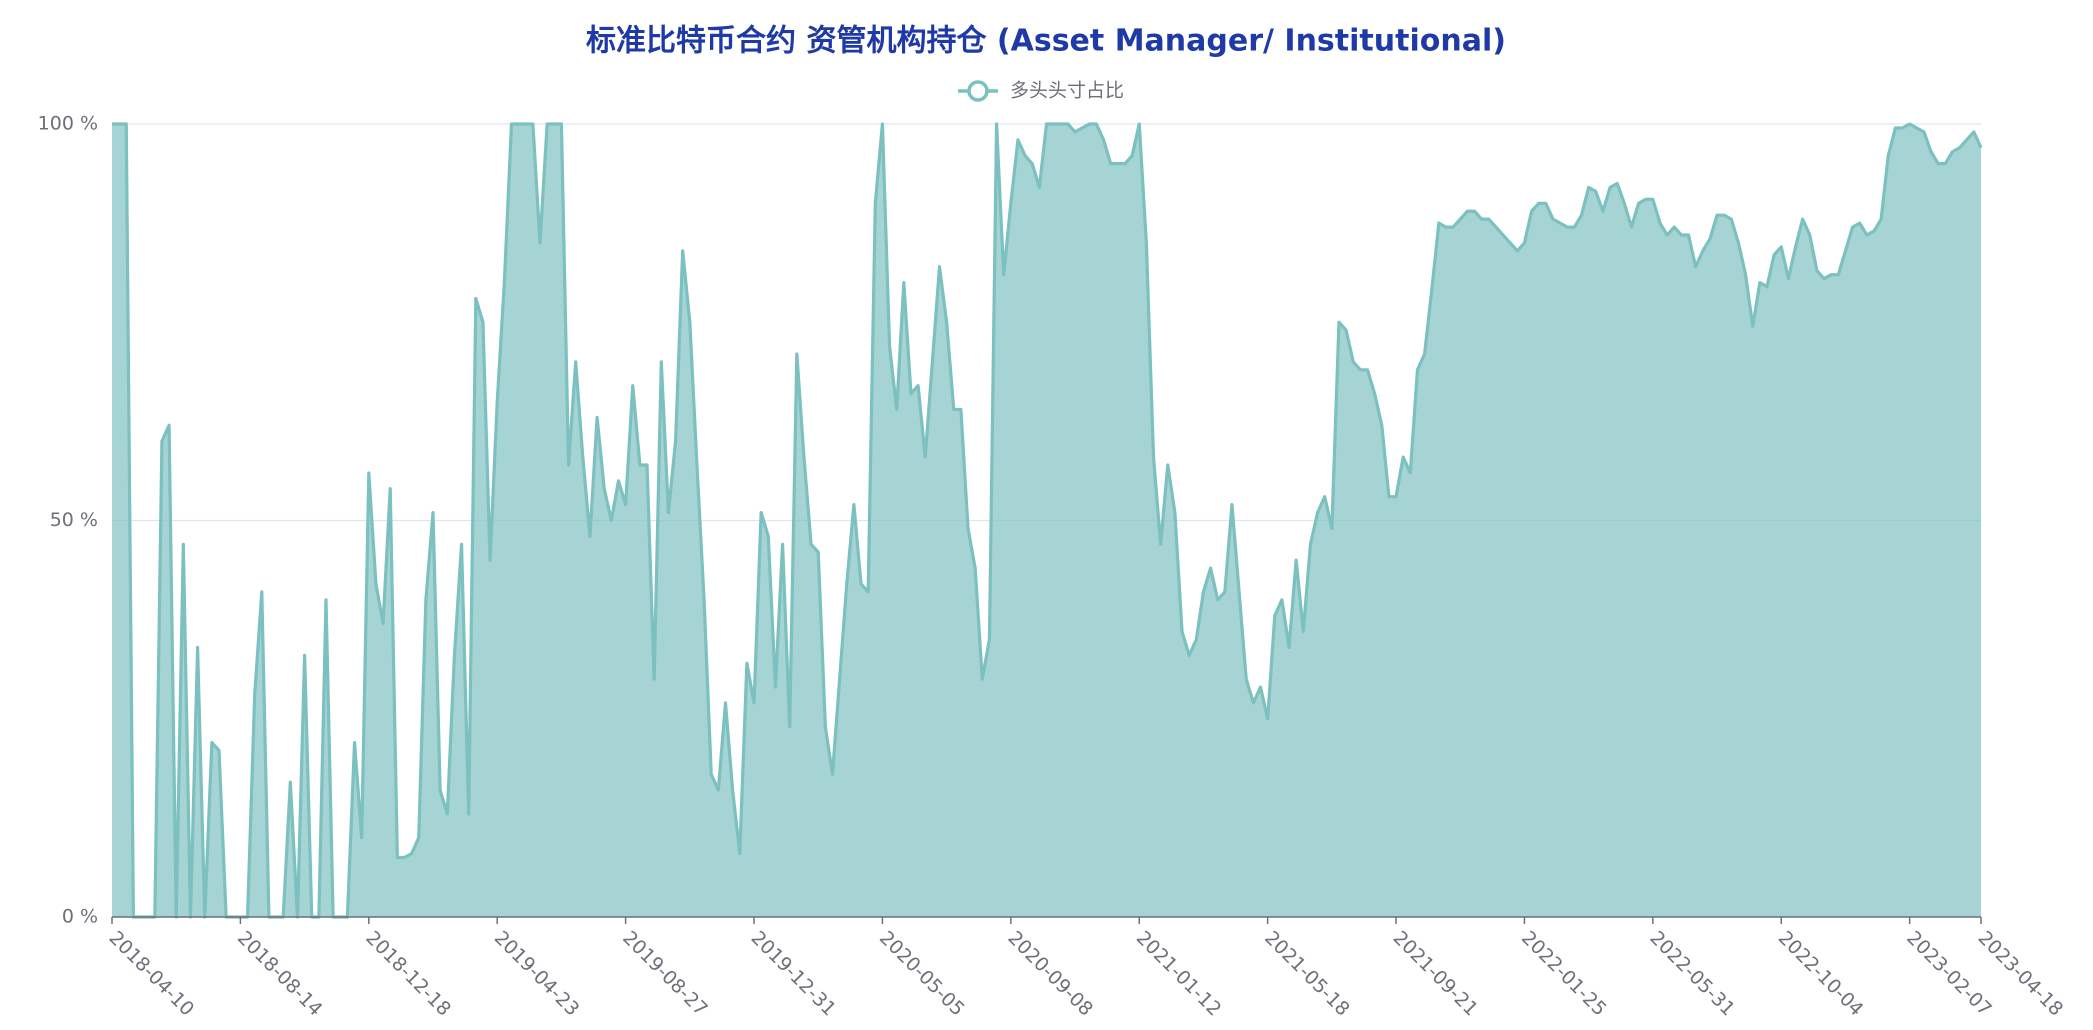  I want to click on legend-item: 多头头寸占比, so click(1041, 91).